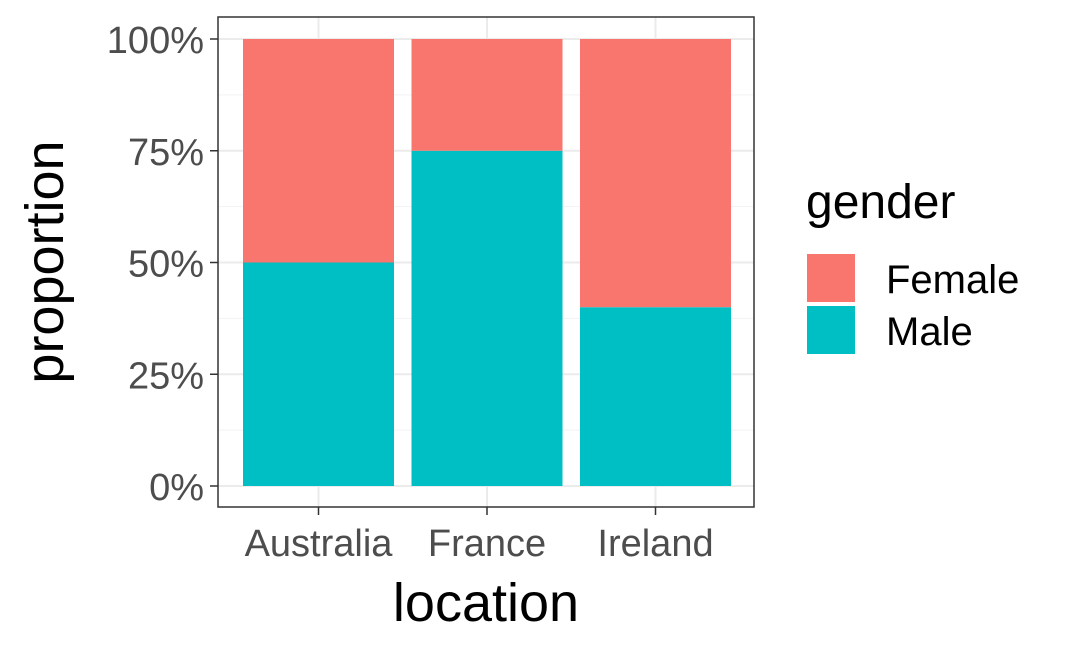 The image size is (1080, 653). I want to click on legend-key-female, so click(831, 278).